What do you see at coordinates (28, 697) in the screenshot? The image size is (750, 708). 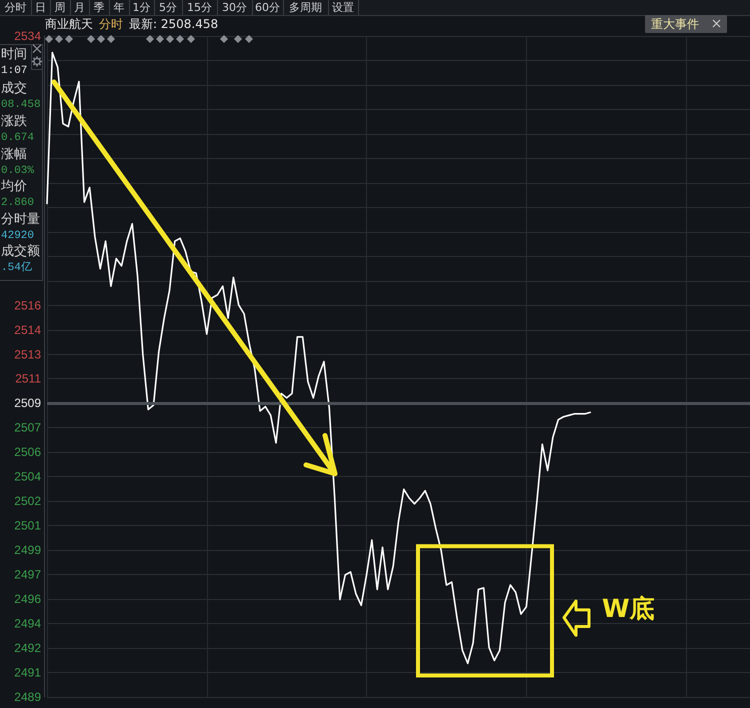 I see `y-tick-label: 2489` at bounding box center [28, 697].